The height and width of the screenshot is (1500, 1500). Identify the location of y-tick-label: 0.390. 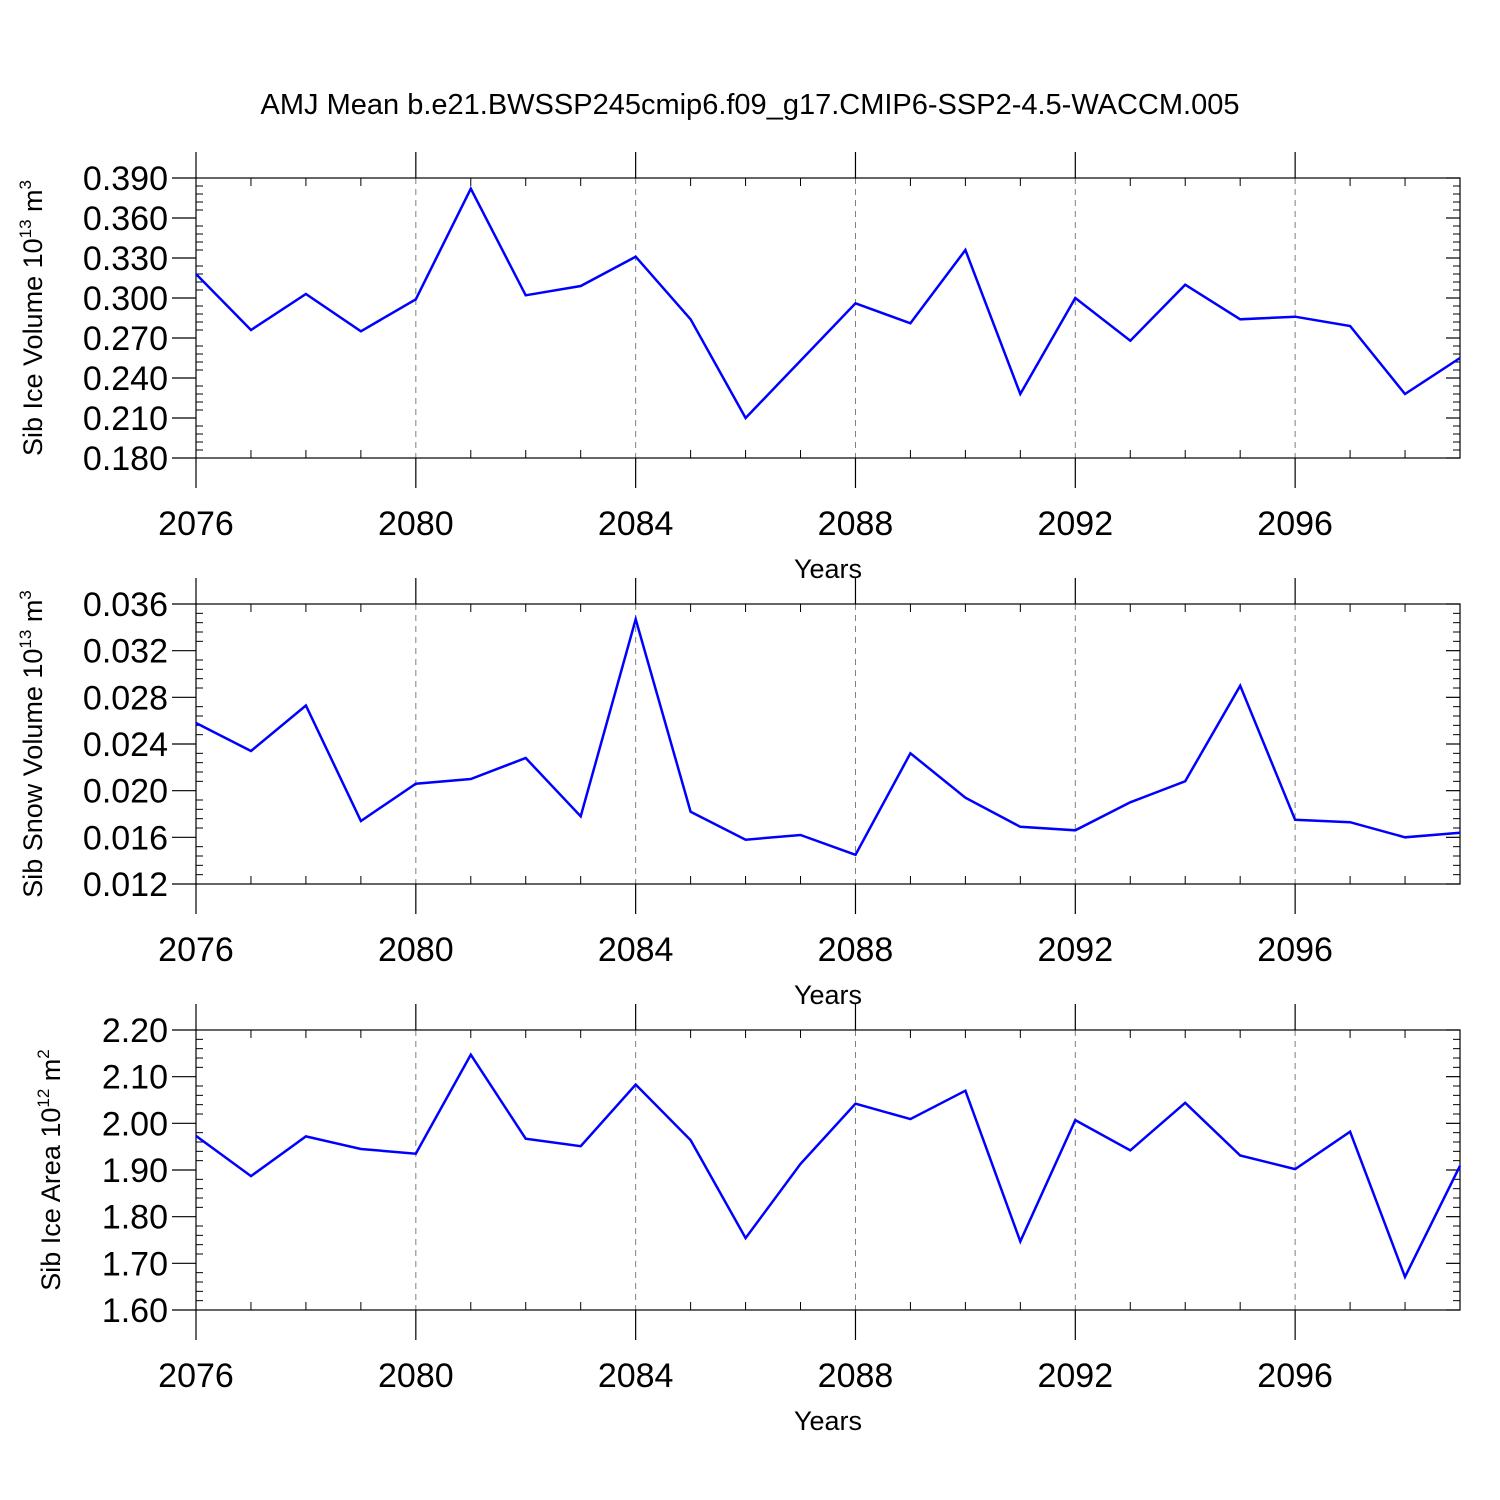
(125, 179).